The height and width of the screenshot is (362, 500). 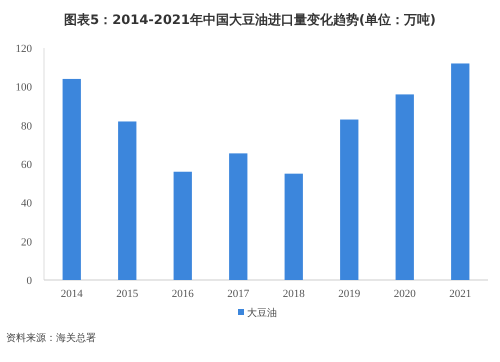 What do you see at coordinates (127, 294) in the screenshot?
I see `x-tick-label: 2015` at bounding box center [127, 294].